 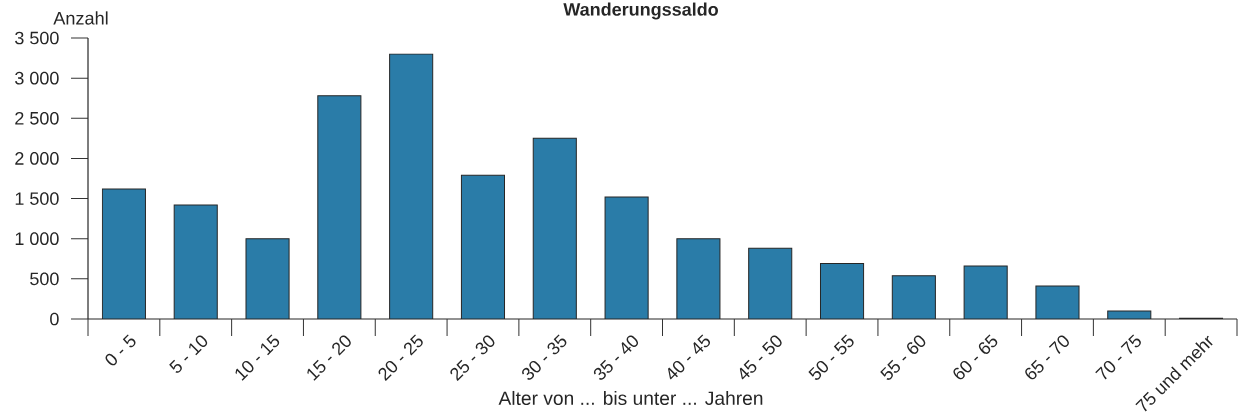 What do you see at coordinates (37, 239) in the screenshot?
I see `y-tick-label: 1 000` at bounding box center [37, 239].